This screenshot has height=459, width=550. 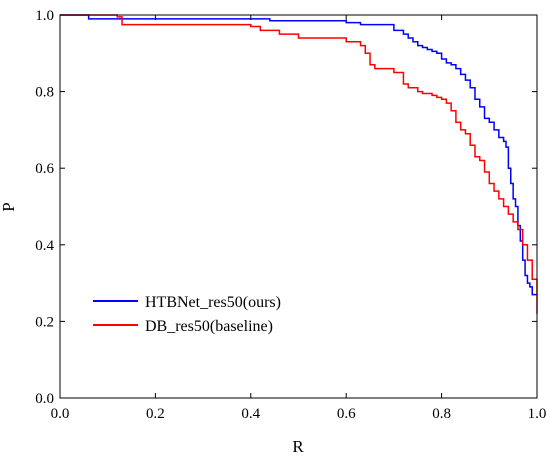 I want to click on x-axis-title: R, so click(x=298, y=446).